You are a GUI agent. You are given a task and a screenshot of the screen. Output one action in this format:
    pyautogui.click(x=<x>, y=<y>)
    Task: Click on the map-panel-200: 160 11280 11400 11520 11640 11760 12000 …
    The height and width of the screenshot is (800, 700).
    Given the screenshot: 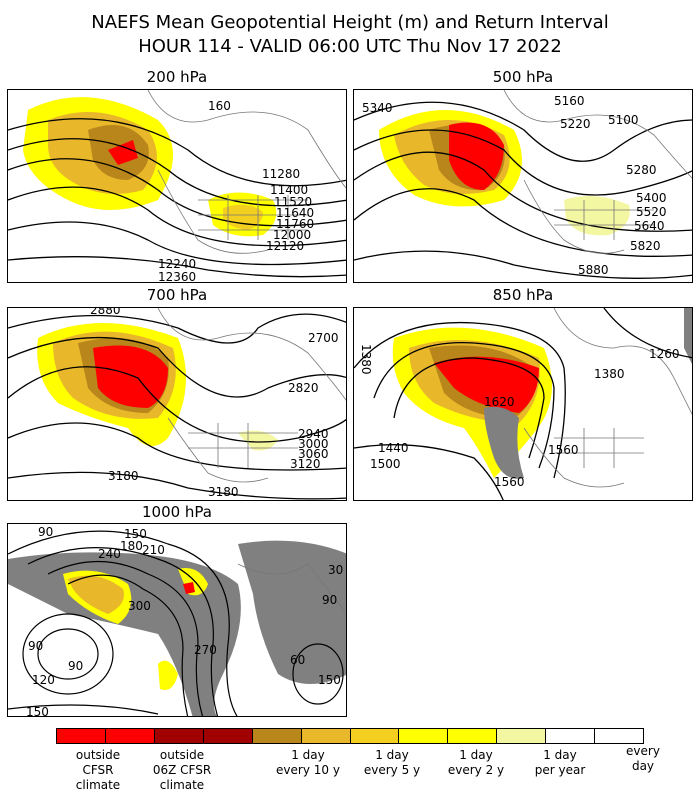 What is the action you would take?
    pyautogui.click(x=177, y=186)
    